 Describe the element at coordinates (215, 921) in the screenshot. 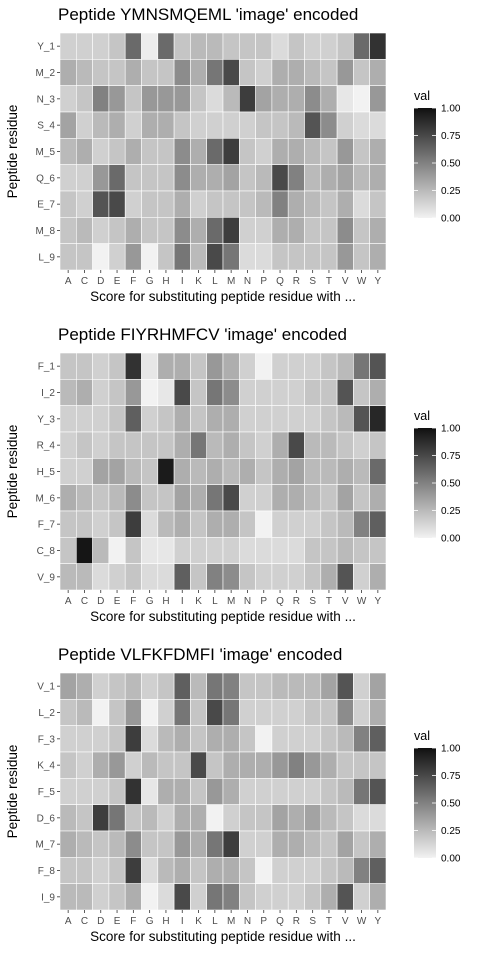

I see `x-tick-label: L` at that location.